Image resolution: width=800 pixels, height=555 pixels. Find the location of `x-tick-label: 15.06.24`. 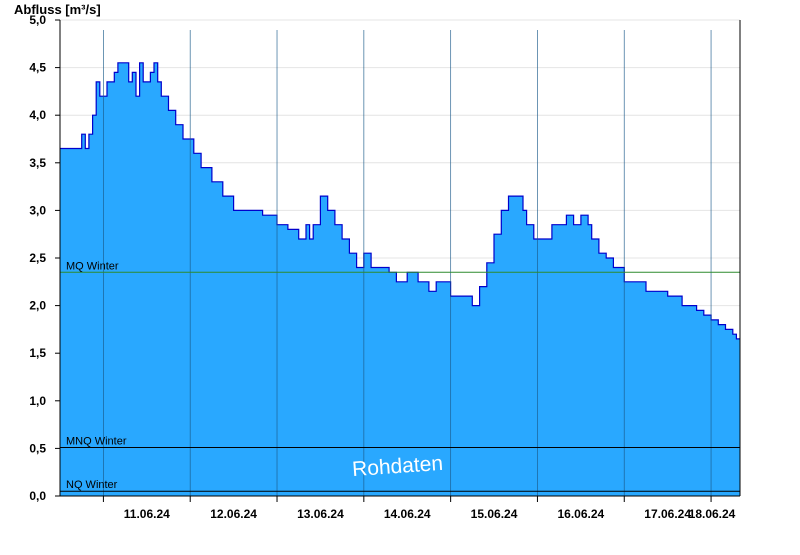

x-tick-label: 15.06.24 is located at coordinates (494, 514).